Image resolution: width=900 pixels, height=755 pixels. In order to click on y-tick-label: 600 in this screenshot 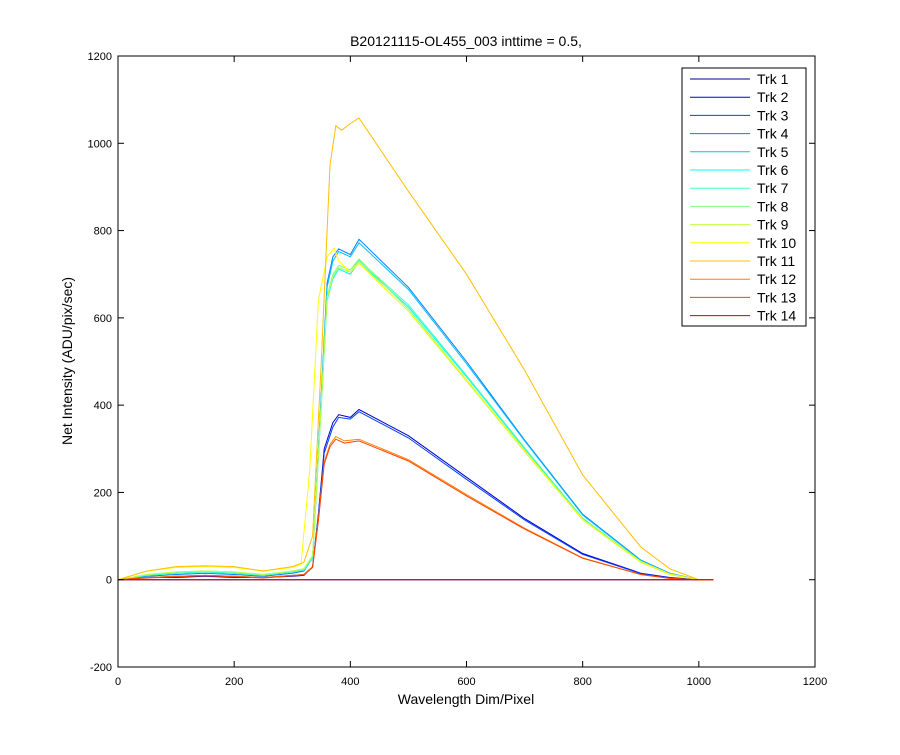, I will do `click(103, 319)`.